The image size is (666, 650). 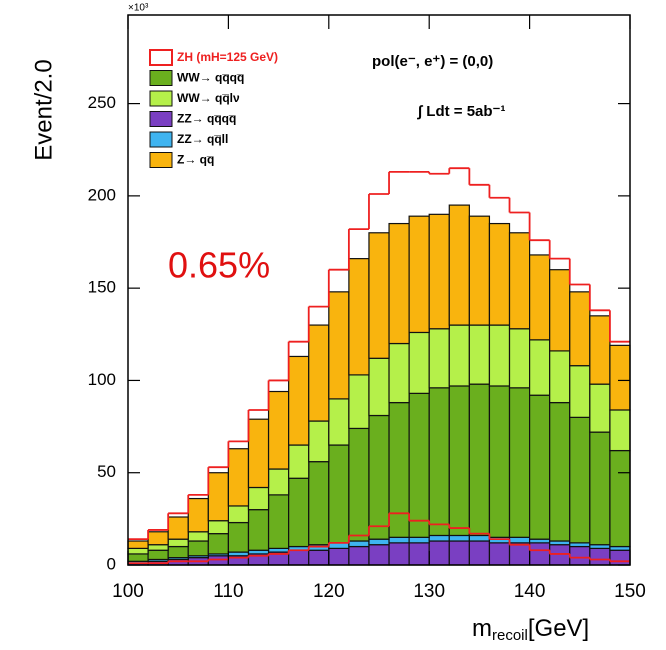 I want to click on x-tick-label: 110, so click(x=228, y=591).